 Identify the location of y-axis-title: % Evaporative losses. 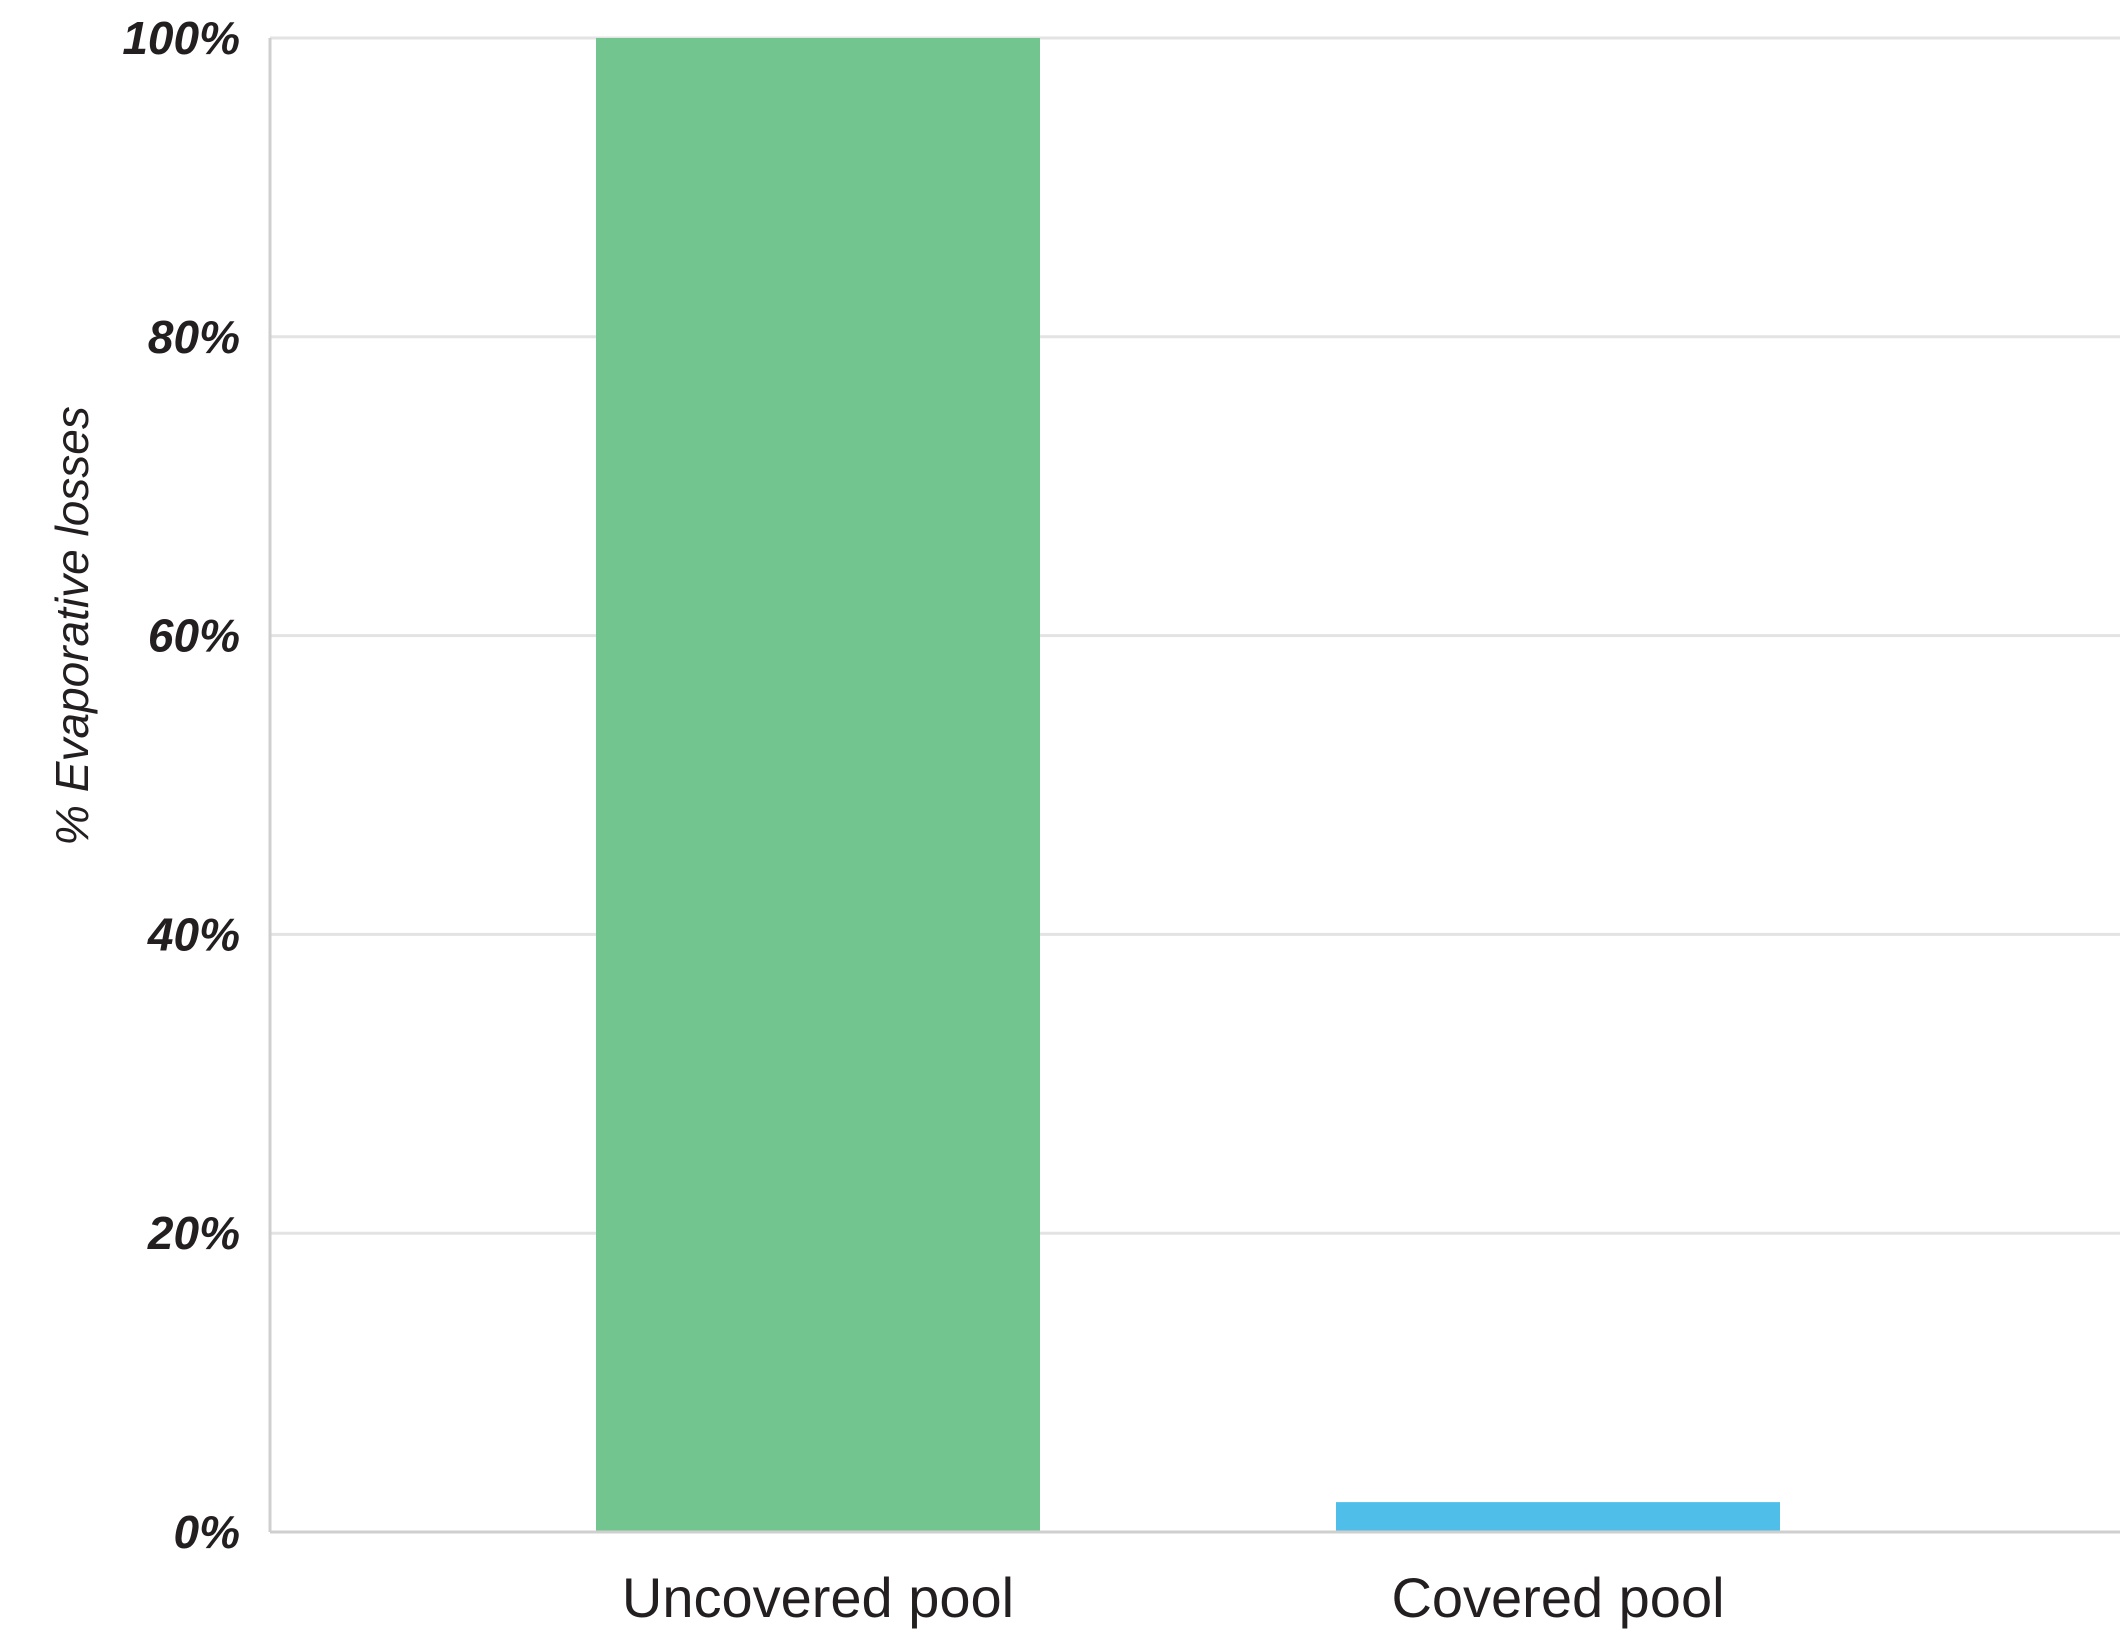
(72, 626).